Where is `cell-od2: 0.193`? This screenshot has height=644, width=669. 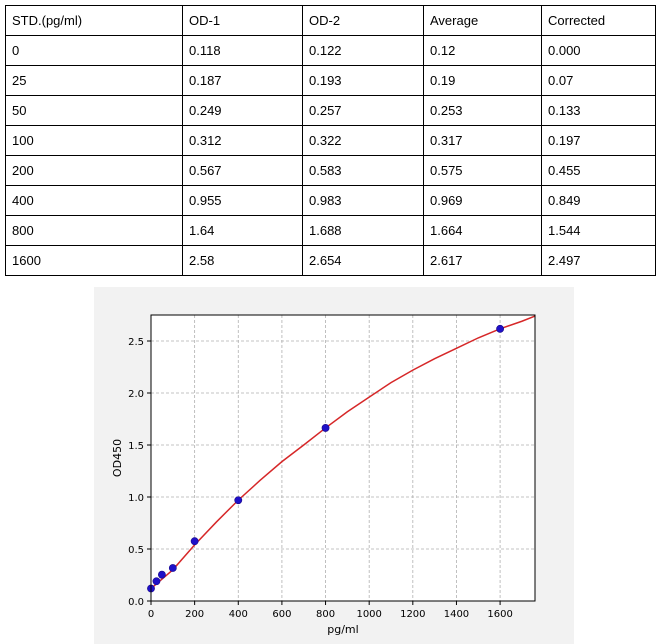 cell-od2: 0.193 is located at coordinates (363, 80).